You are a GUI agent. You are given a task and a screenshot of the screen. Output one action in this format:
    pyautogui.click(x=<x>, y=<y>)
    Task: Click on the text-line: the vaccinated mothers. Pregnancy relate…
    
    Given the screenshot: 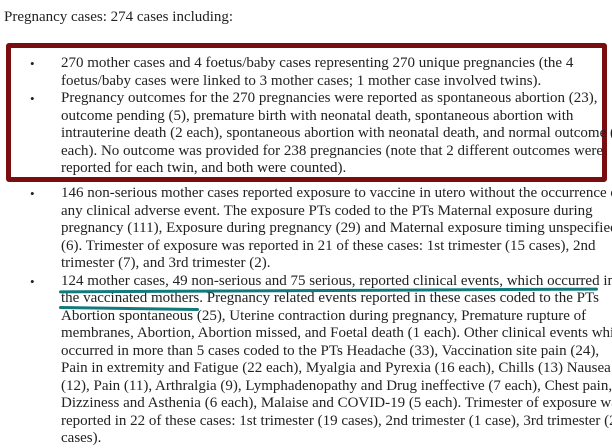 What is the action you would take?
    pyautogui.click(x=330, y=298)
    